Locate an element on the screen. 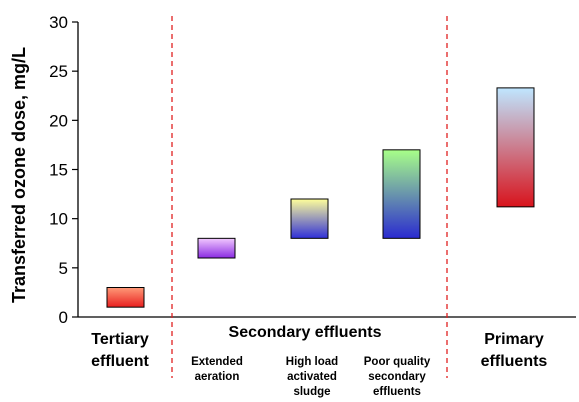 The image size is (579, 402). group-label-secondary: Secondary effluents is located at coordinates (305, 332).